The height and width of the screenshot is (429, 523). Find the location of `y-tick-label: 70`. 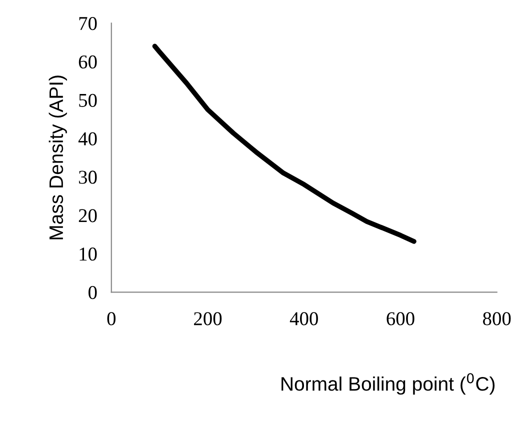

y-tick-label: 70 is located at coordinates (88, 23).